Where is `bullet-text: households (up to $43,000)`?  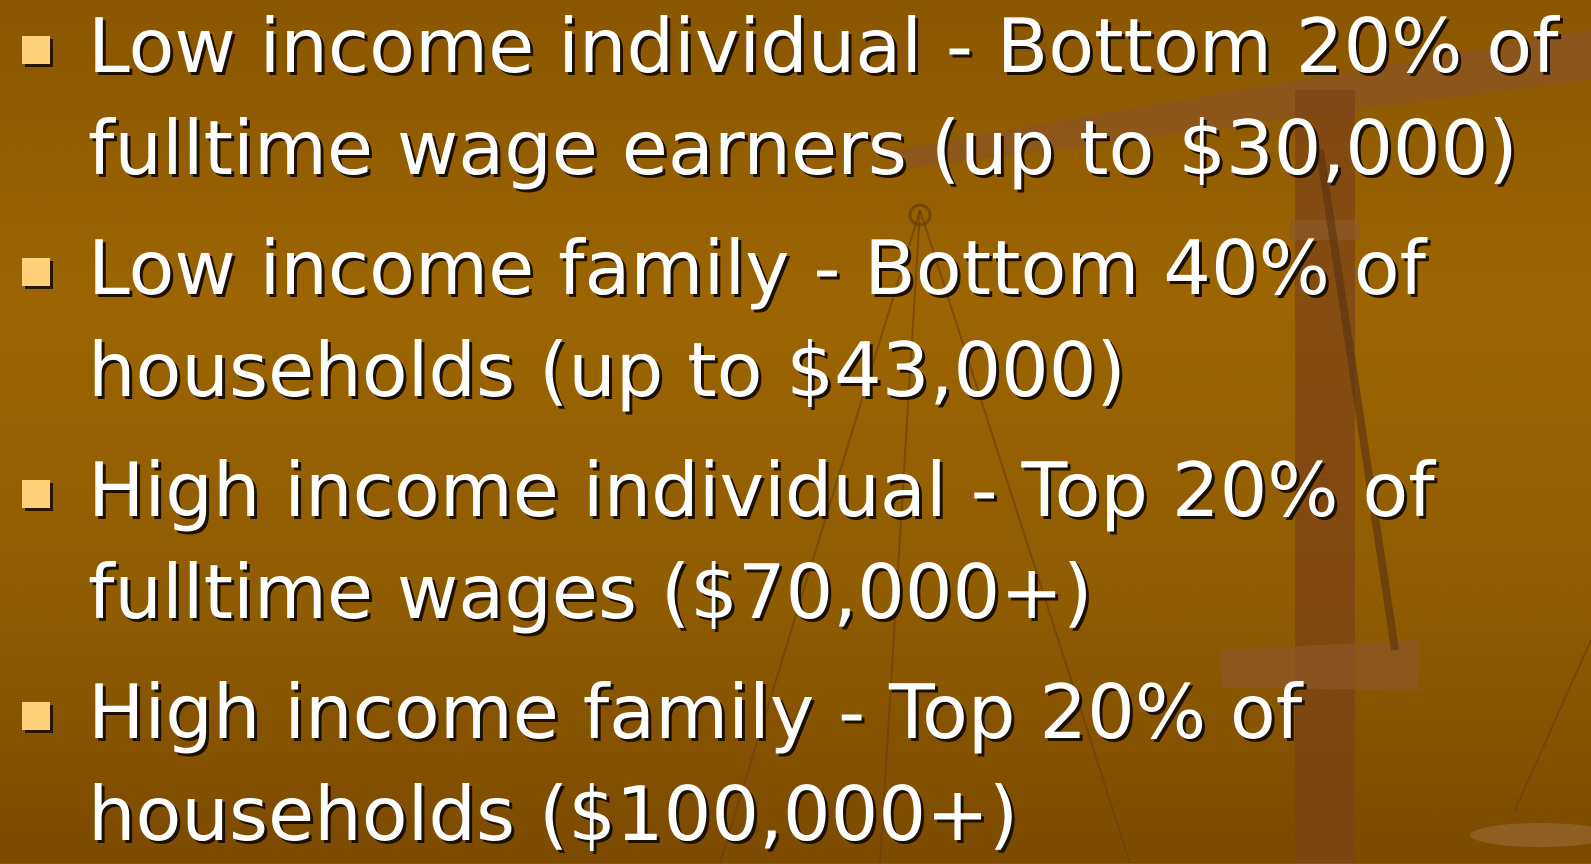
bullet-text: households (up to $43,000) is located at coordinates (607, 370).